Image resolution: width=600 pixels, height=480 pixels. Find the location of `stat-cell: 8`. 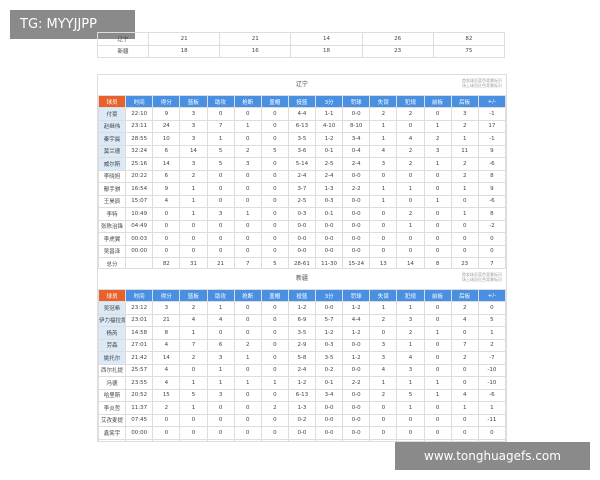

stat-cell: 8 is located at coordinates (492, 176).